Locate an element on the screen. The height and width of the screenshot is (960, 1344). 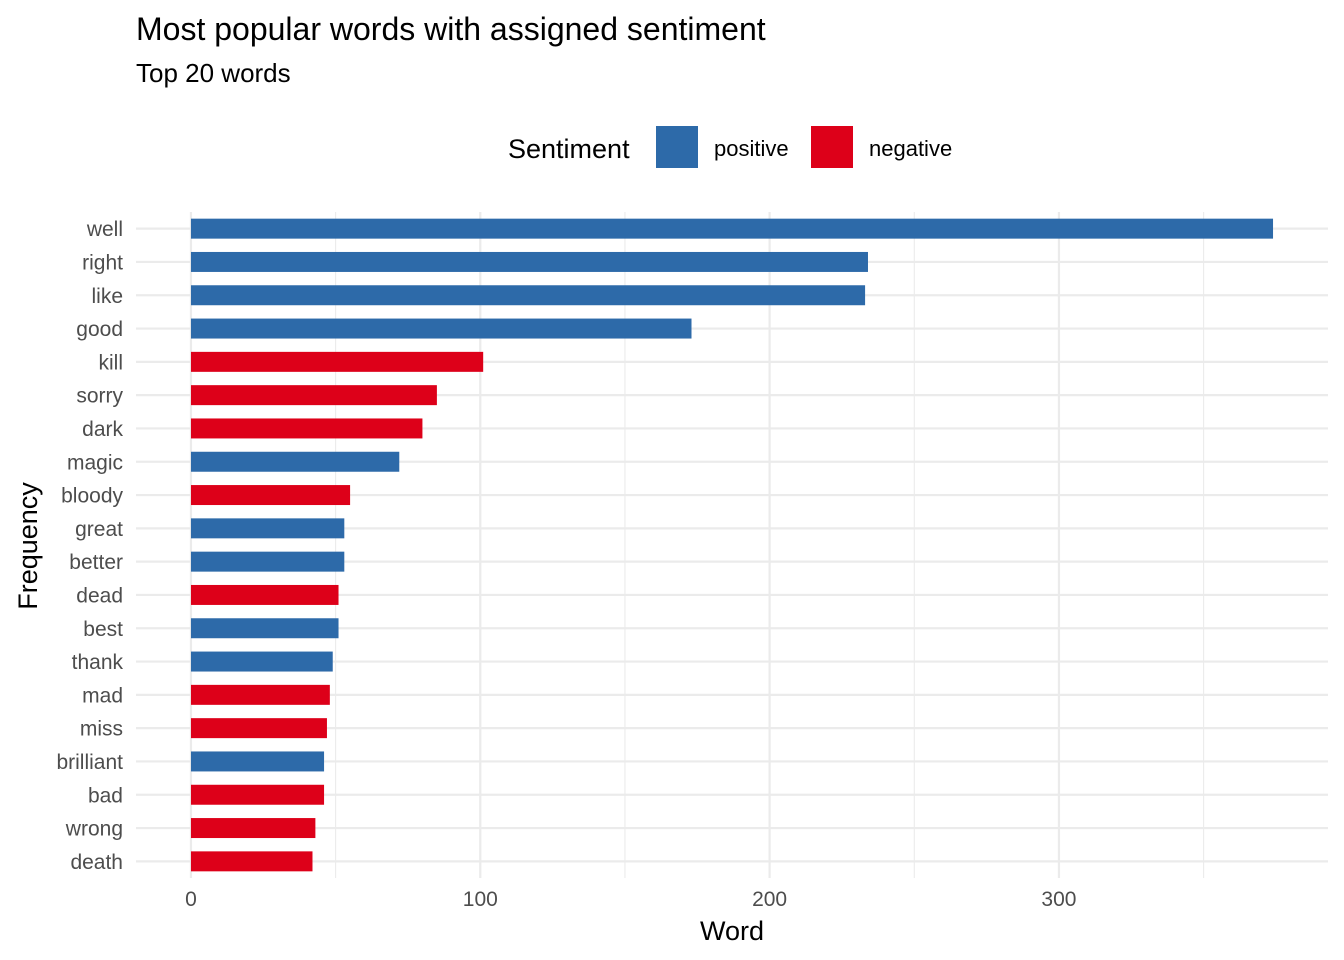
y-tick-label: like is located at coordinates (107, 296).